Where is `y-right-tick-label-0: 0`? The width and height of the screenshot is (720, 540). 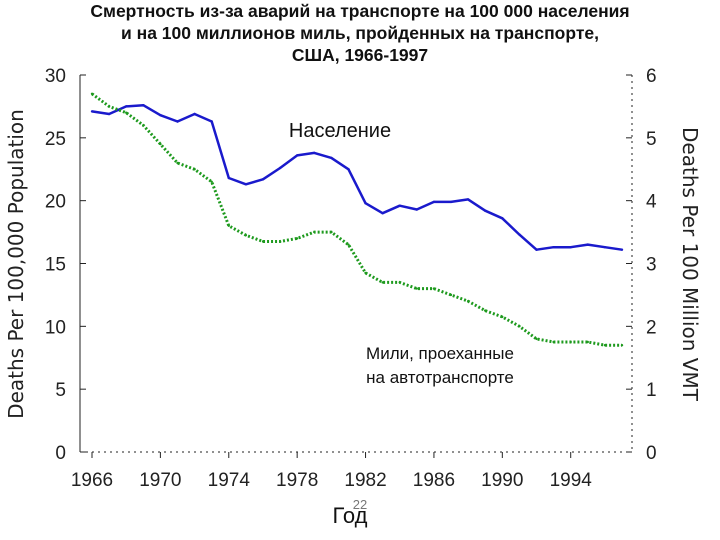 y-right-tick-label-0: 0 is located at coordinates (651, 453).